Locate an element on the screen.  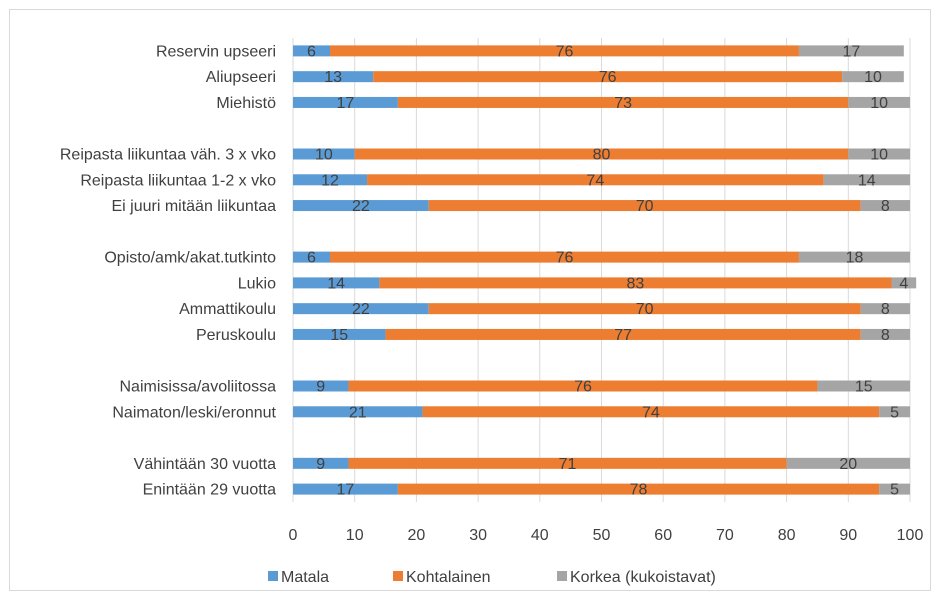
data-label-kohtalainen: 80 is located at coordinates (602, 155).